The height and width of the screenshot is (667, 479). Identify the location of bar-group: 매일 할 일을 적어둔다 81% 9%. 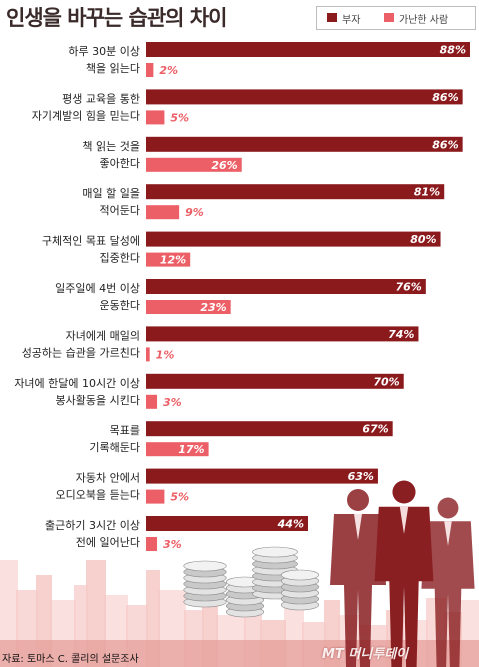
(263, 202).